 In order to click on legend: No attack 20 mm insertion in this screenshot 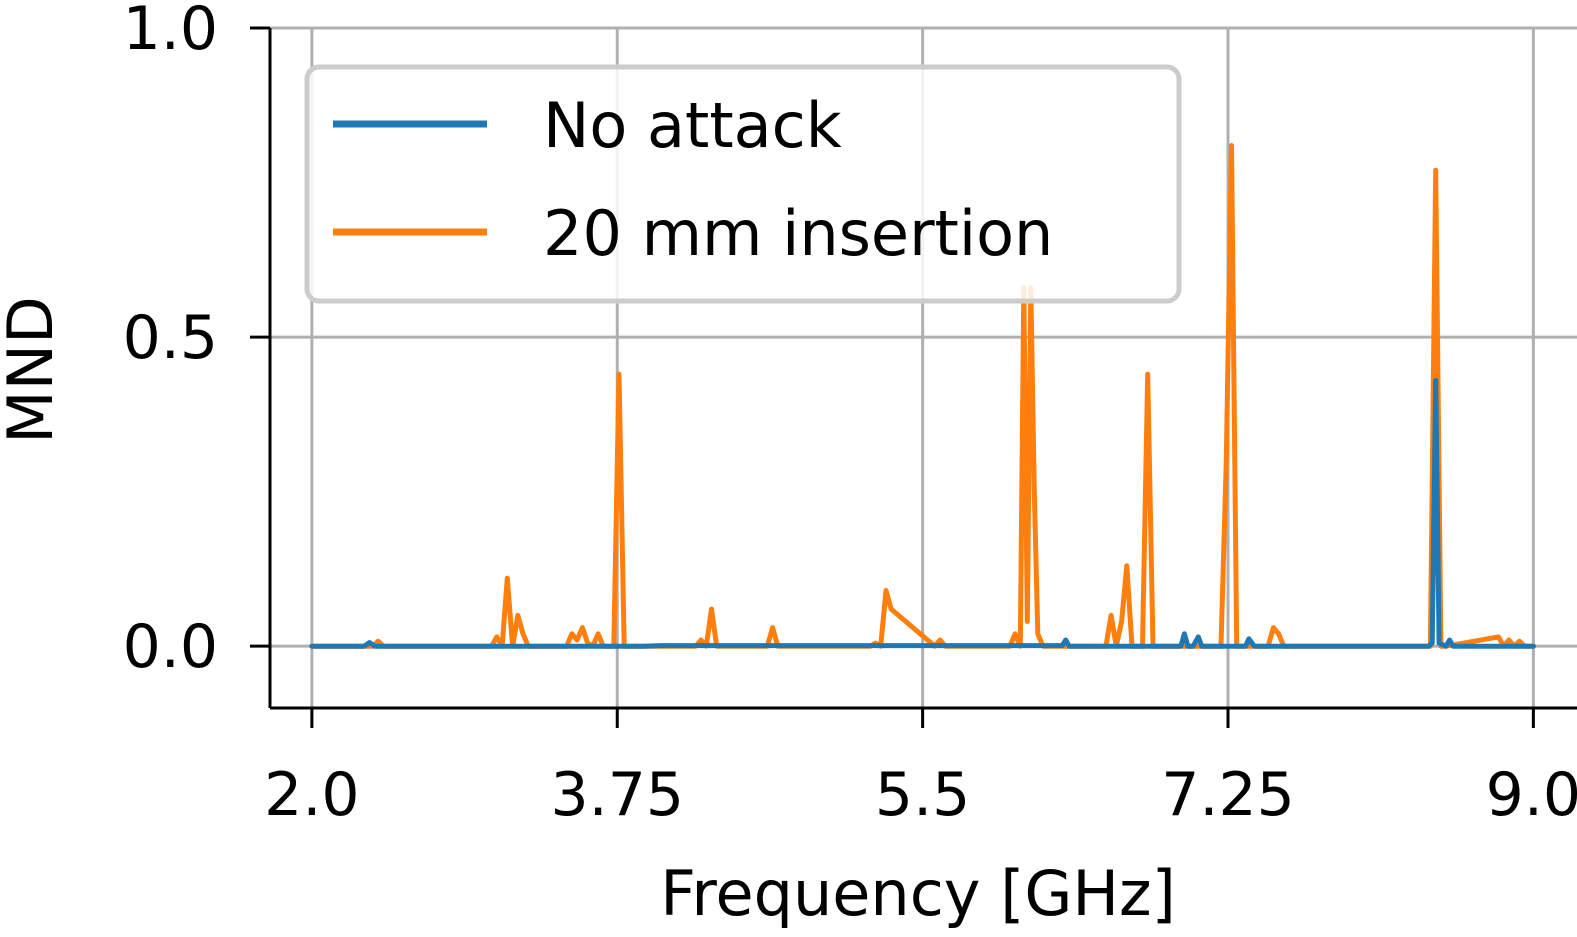, I will do `click(743, 184)`.